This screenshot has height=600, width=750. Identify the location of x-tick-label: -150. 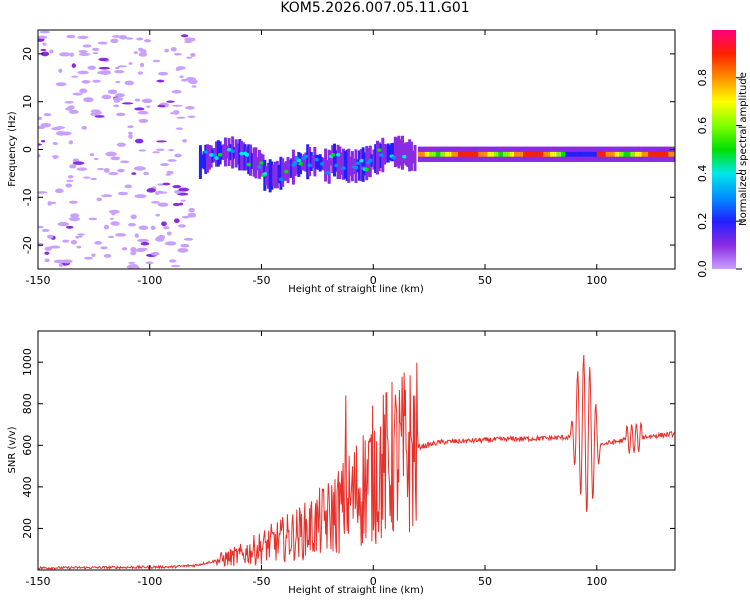
(38, 581).